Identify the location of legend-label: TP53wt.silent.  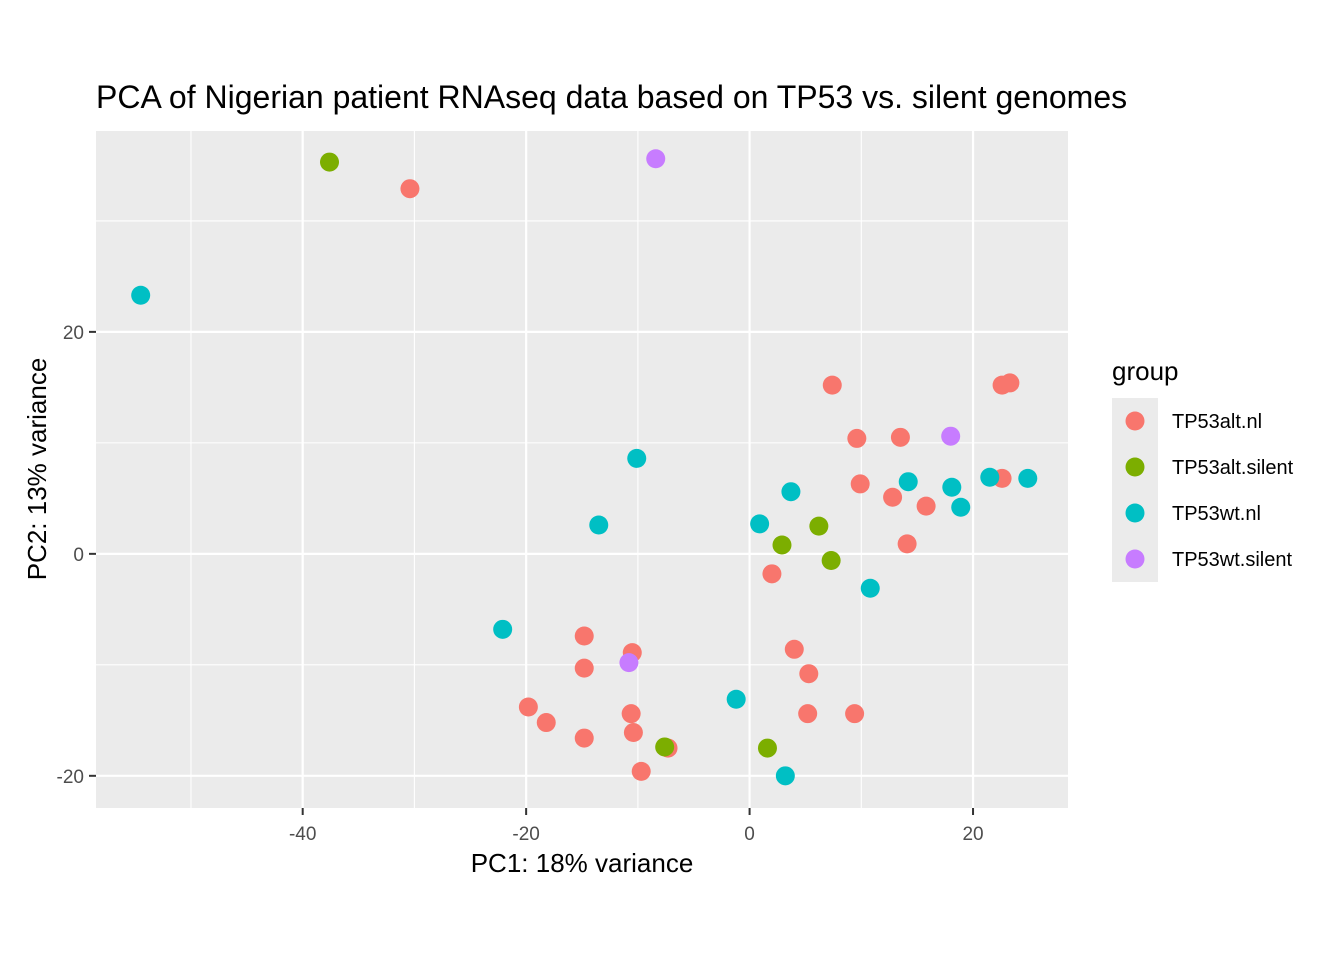
(1232, 560).